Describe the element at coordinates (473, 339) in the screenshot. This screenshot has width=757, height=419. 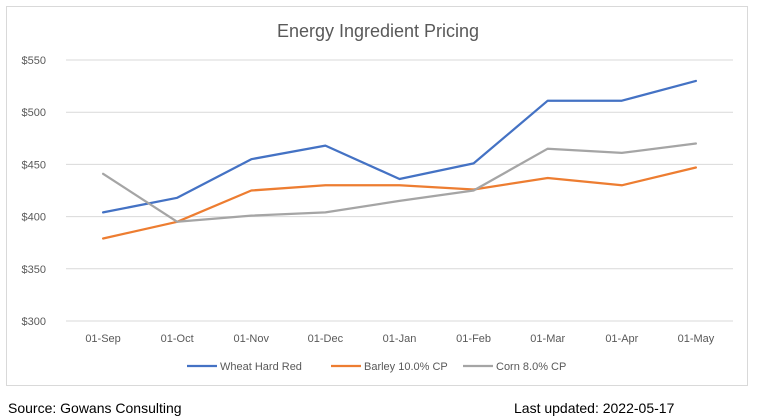
I see `x-tick-label: 01-Feb` at that location.